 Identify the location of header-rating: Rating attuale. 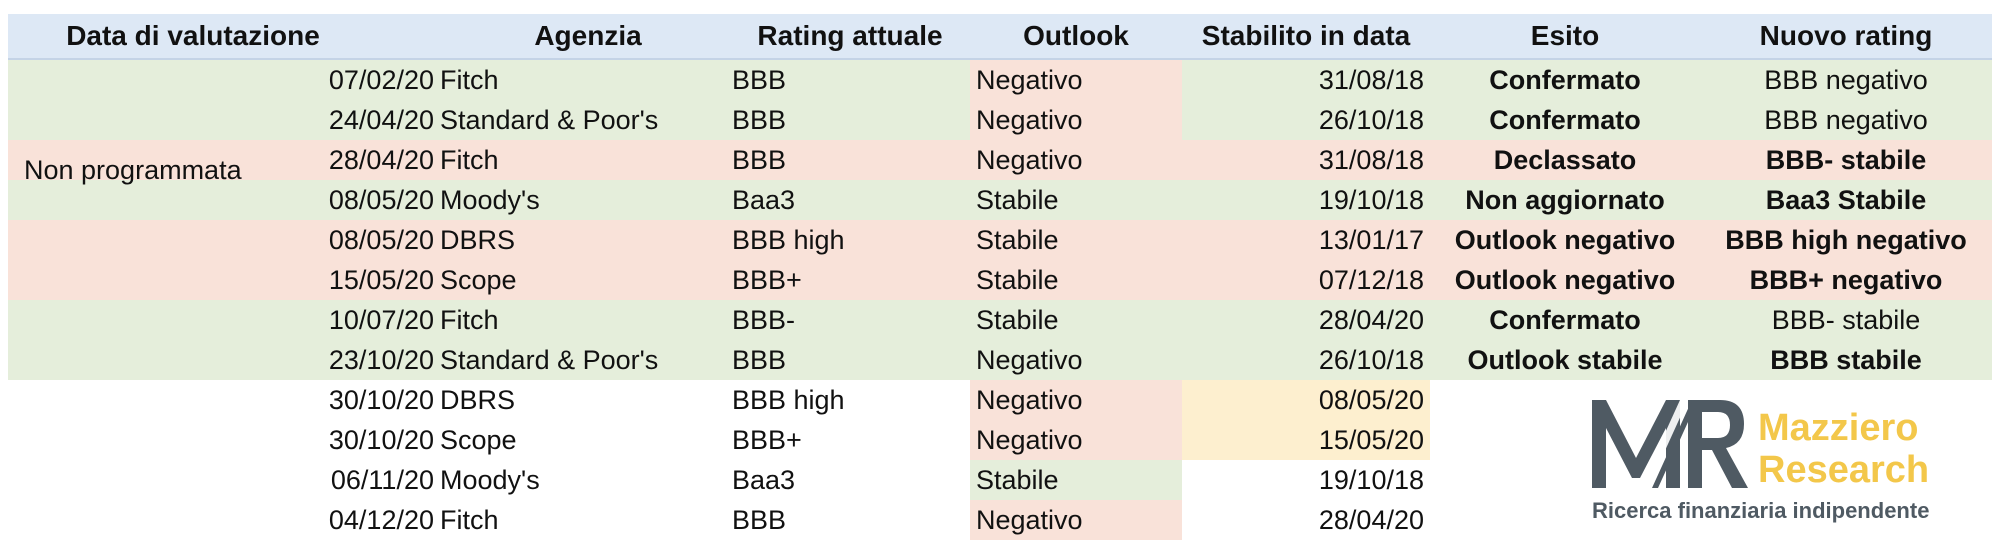
(850, 35).